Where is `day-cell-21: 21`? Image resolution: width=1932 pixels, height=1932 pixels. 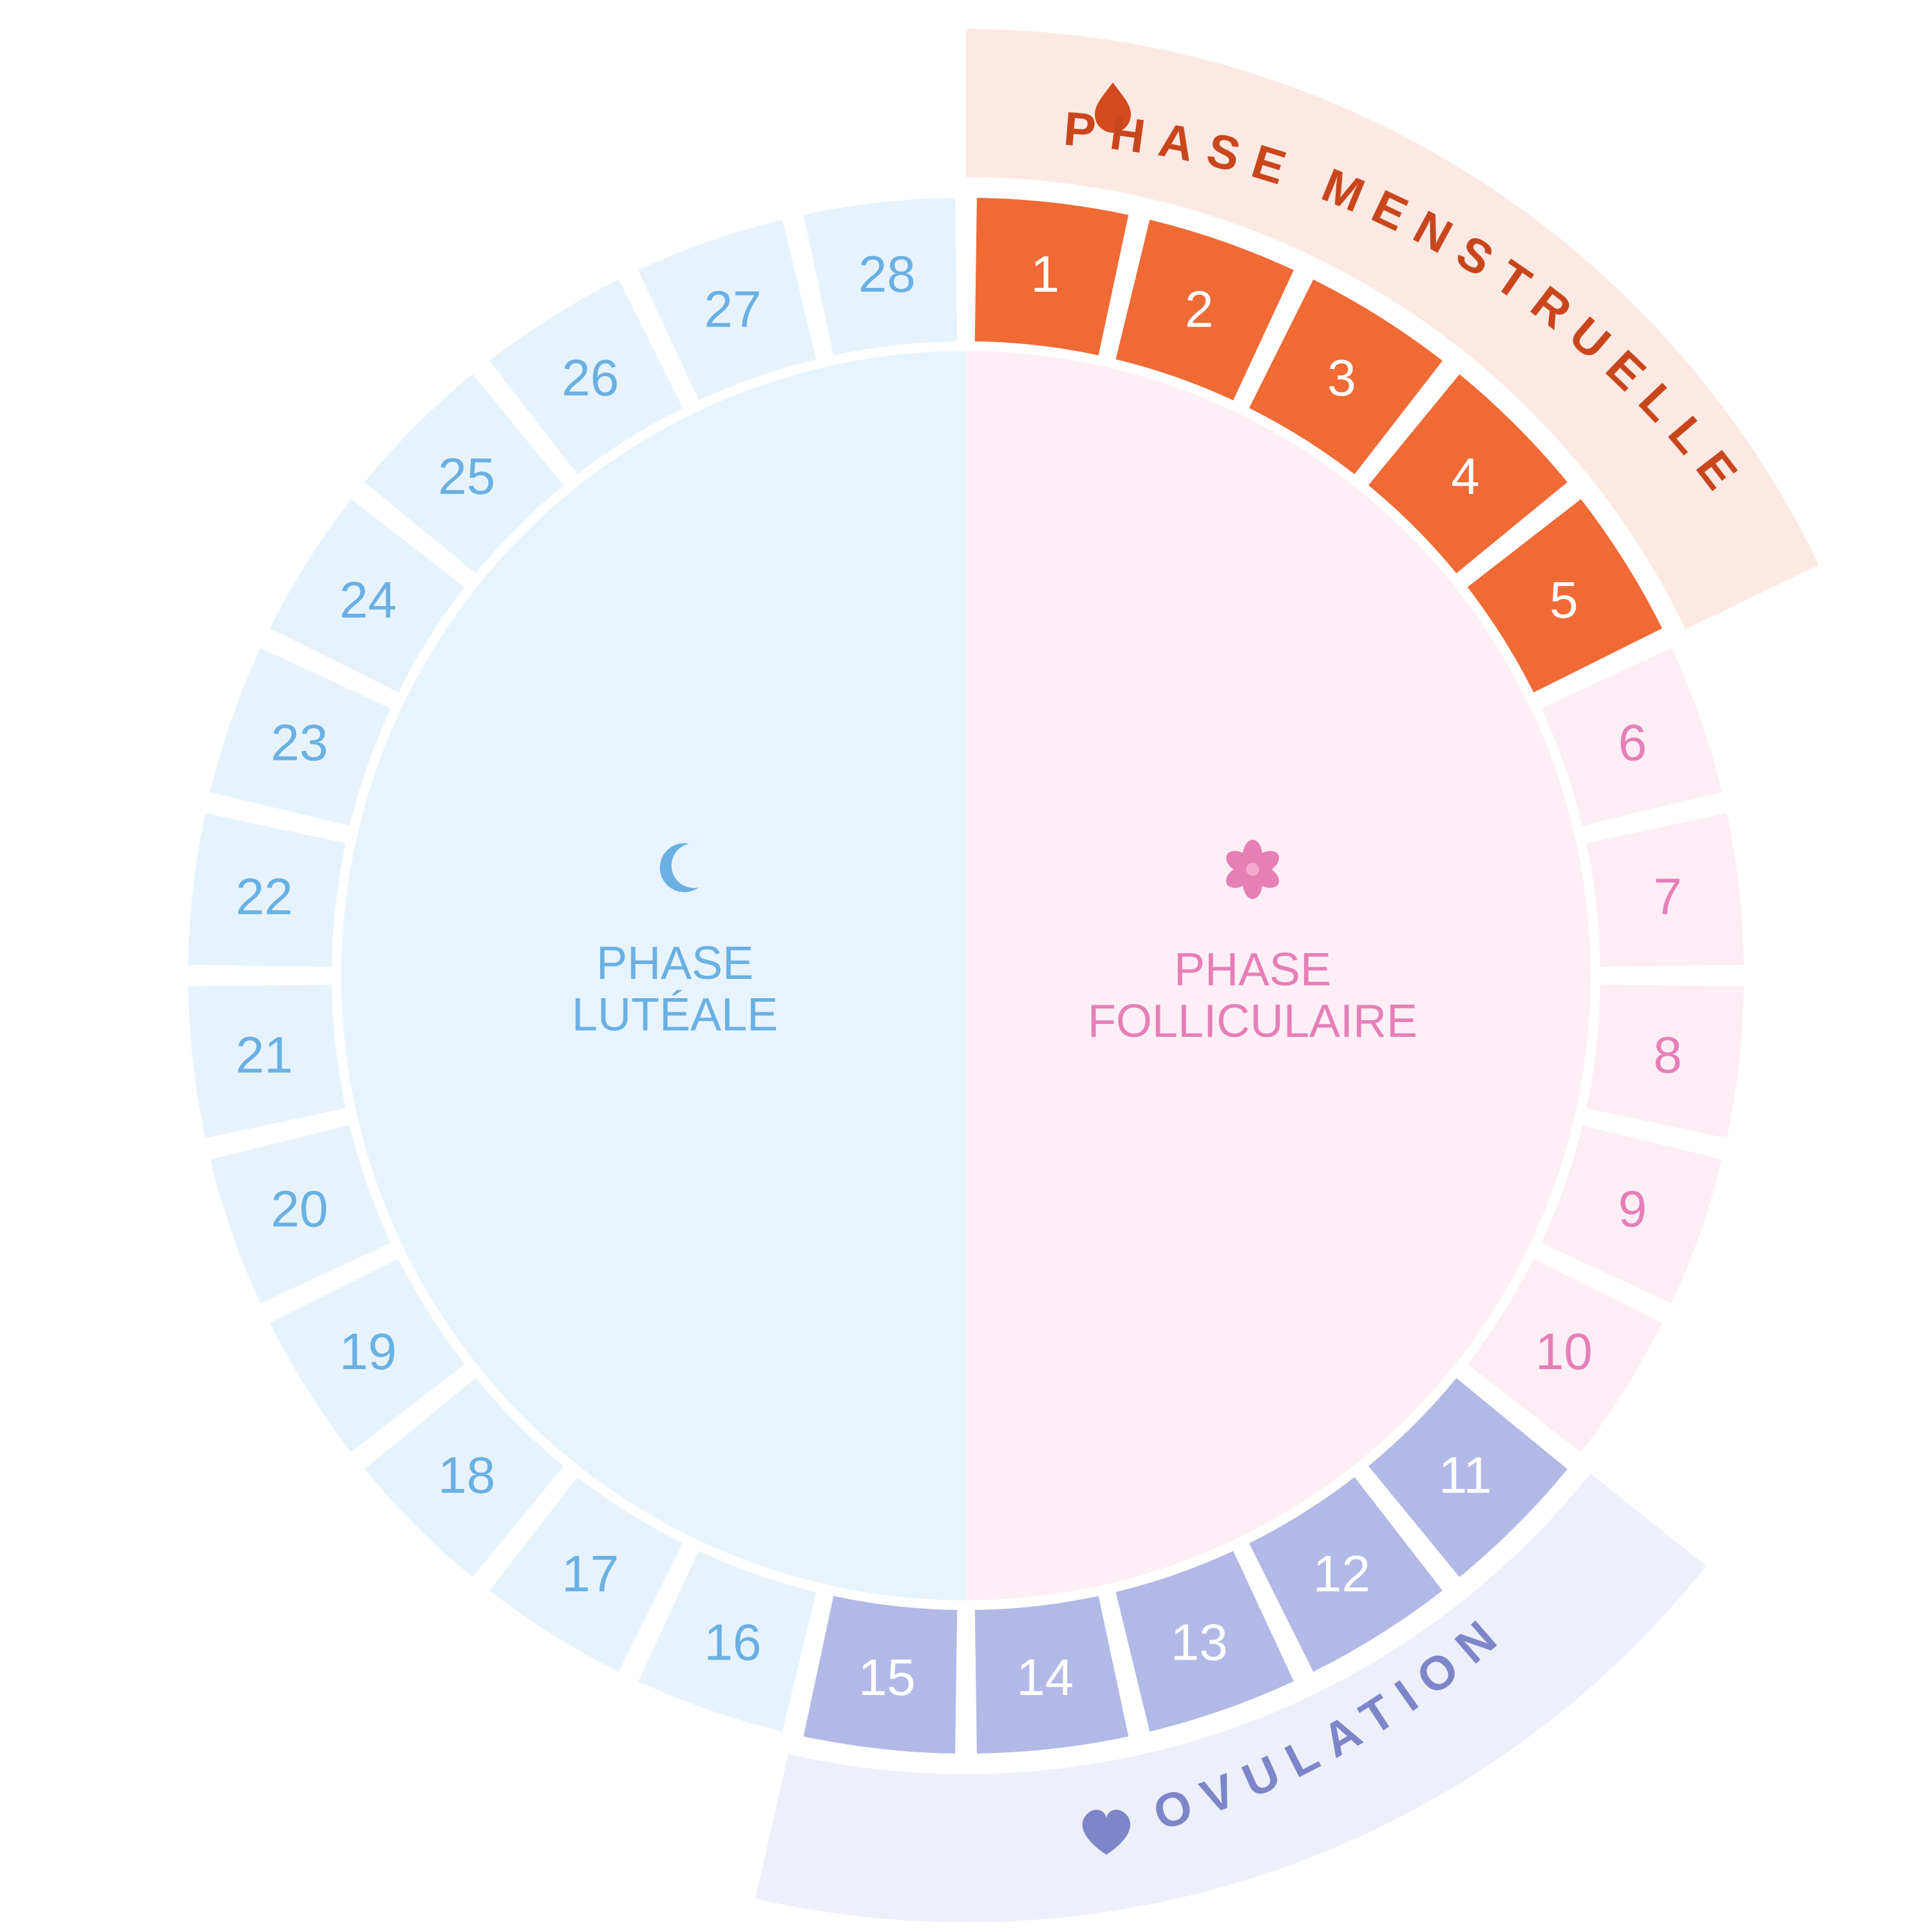
day-cell-21: 21 is located at coordinates (267, 1061).